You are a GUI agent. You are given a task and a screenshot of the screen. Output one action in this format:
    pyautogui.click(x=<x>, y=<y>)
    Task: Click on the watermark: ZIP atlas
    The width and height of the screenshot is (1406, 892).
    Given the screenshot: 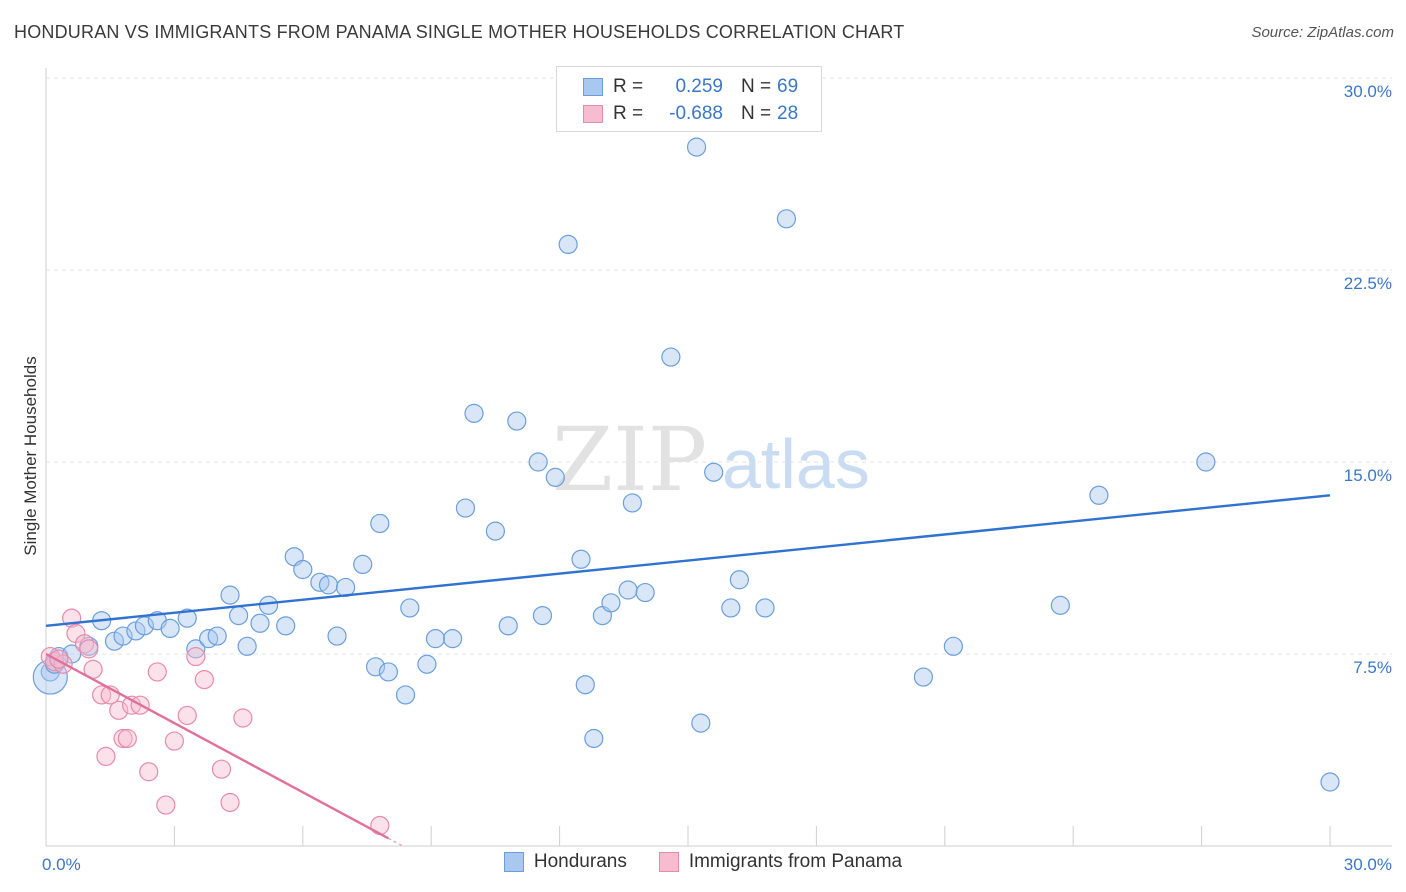 What is the action you would take?
    pyautogui.click(x=711, y=459)
    